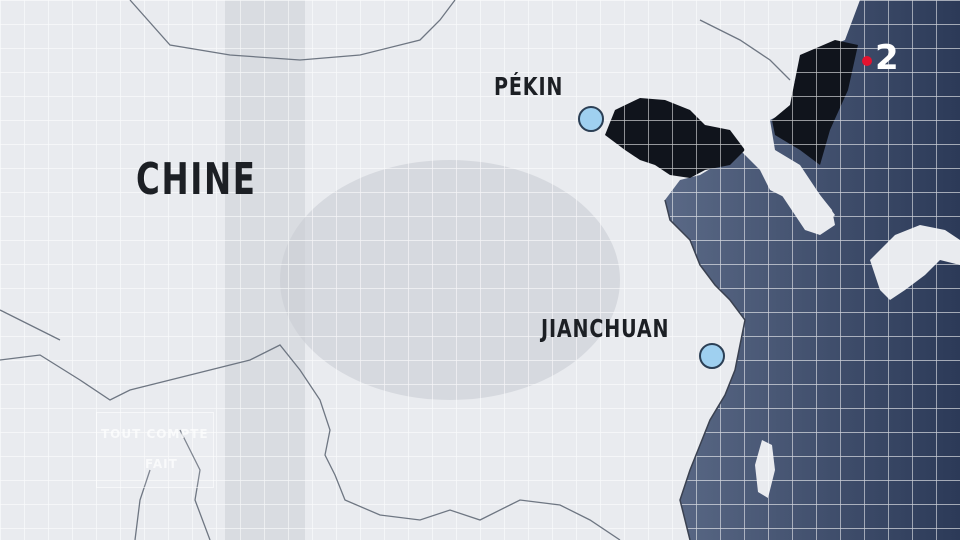  What do you see at coordinates (529, 86) in the screenshot?
I see `city-label-beijing: PÉKIN` at bounding box center [529, 86].